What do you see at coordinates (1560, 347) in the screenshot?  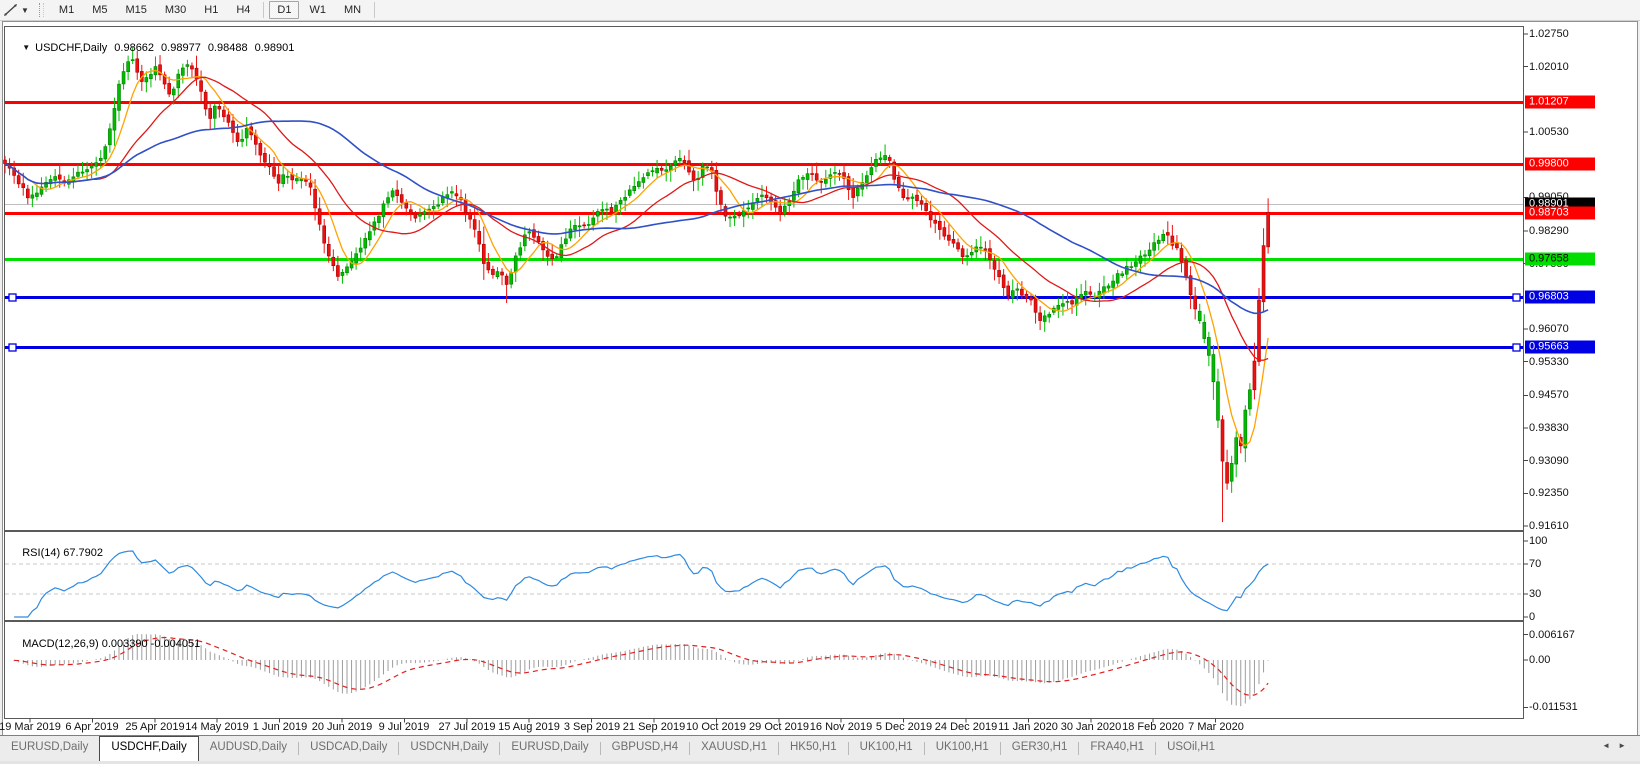 I see `hline-price-label: 0.95663` at bounding box center [1560, 347].